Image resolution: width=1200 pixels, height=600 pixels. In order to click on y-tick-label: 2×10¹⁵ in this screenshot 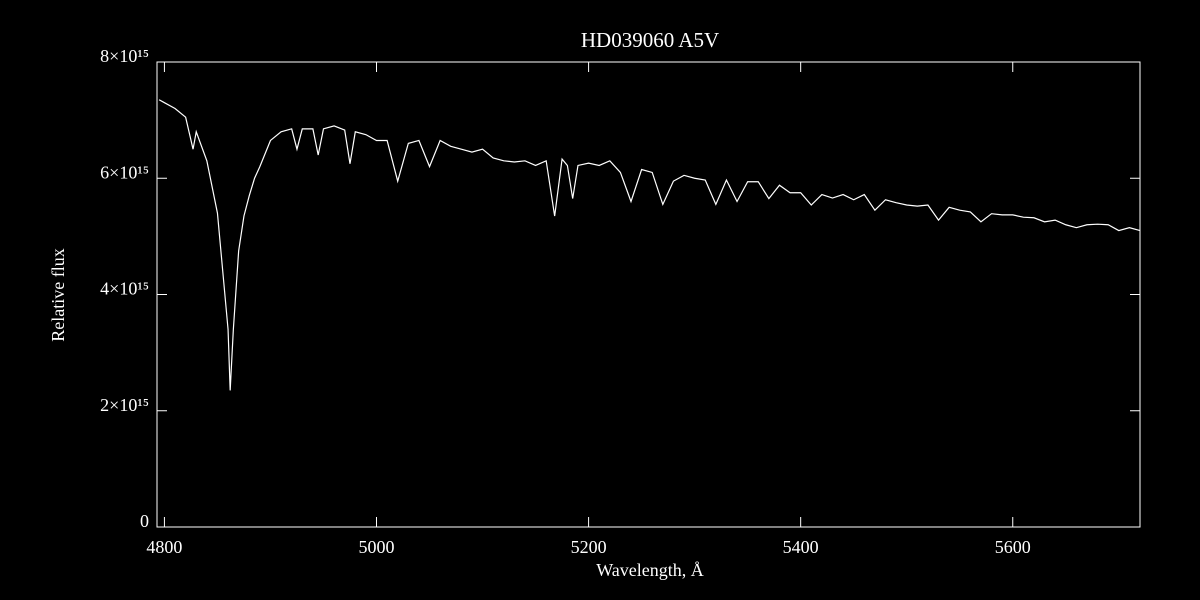, I will do `click(124, 405)`.